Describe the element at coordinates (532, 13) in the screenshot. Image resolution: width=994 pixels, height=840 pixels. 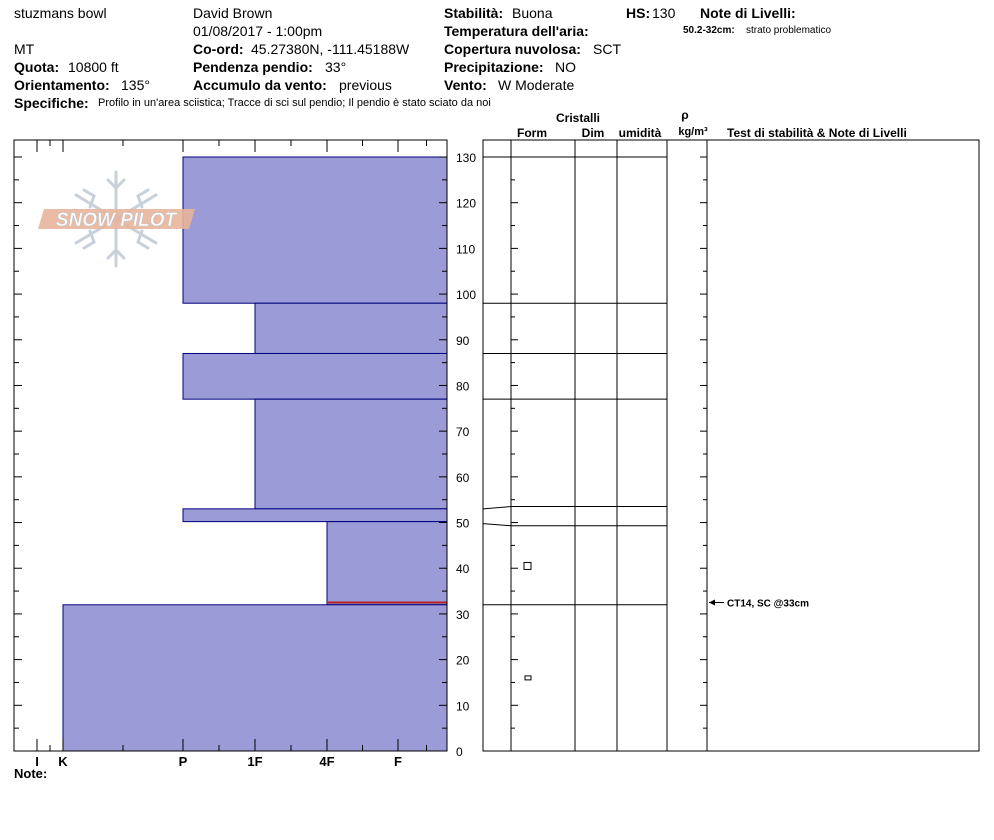
I see `stabilita-value: Buona` at that location.